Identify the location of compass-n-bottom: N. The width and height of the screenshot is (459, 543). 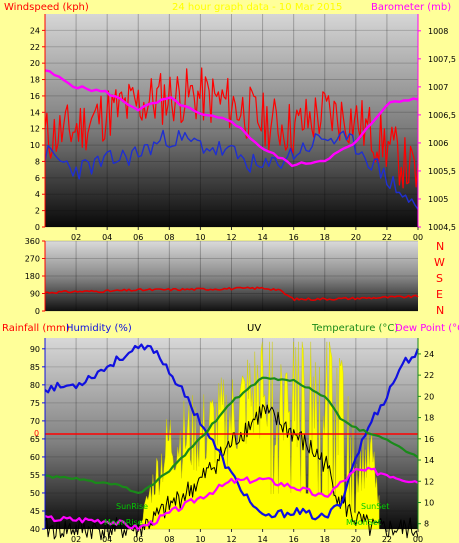
(440, 310).